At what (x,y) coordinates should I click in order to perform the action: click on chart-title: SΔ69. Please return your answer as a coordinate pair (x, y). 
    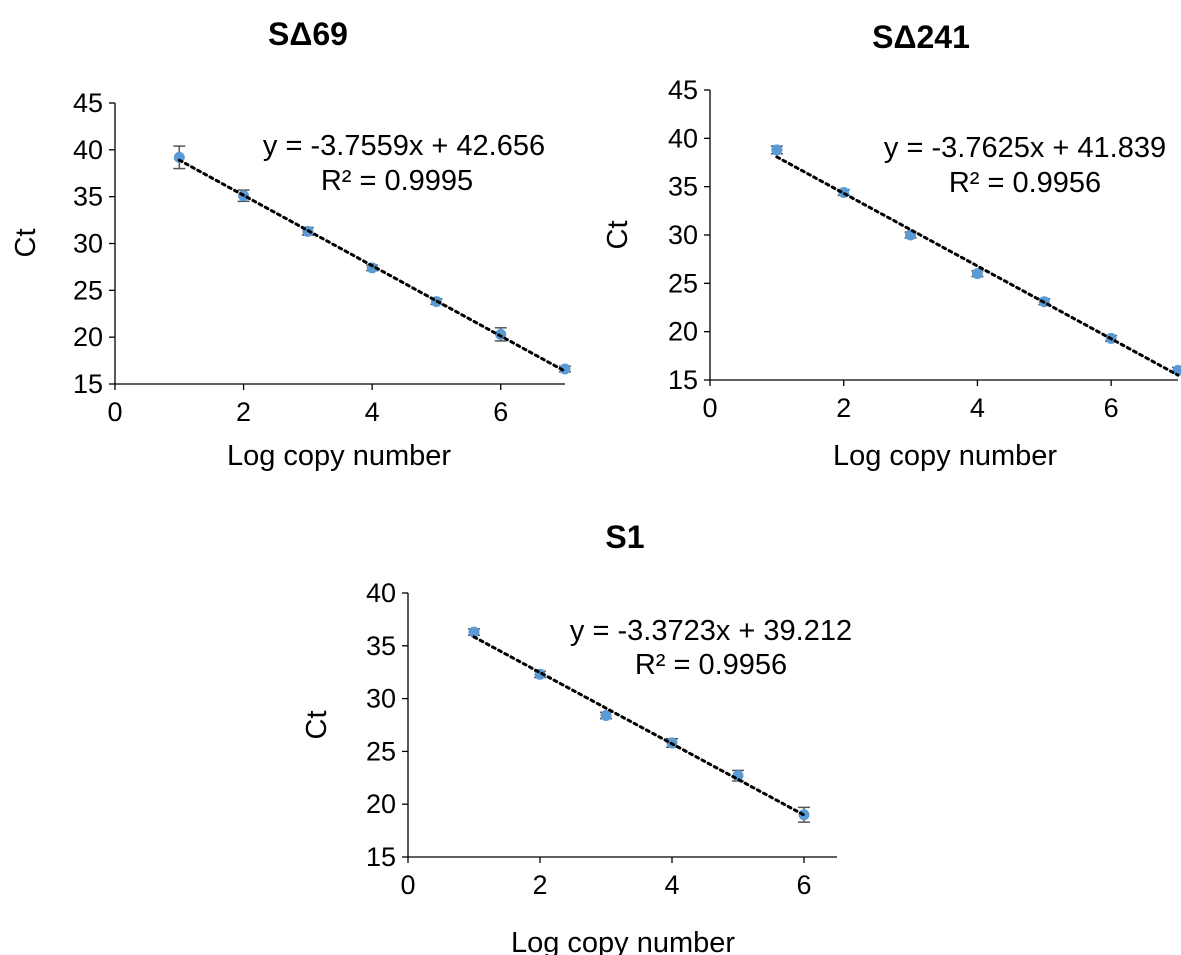
    Looking at the image, I should click on (308, 34).